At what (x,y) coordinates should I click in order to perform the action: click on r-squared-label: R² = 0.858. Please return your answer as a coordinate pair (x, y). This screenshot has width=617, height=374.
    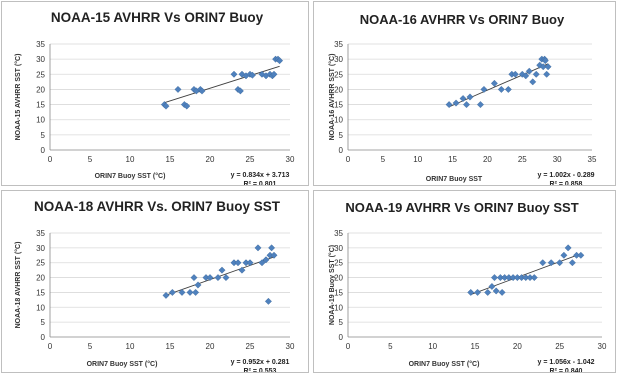
    Looking at the image, I should click on (566, 183).